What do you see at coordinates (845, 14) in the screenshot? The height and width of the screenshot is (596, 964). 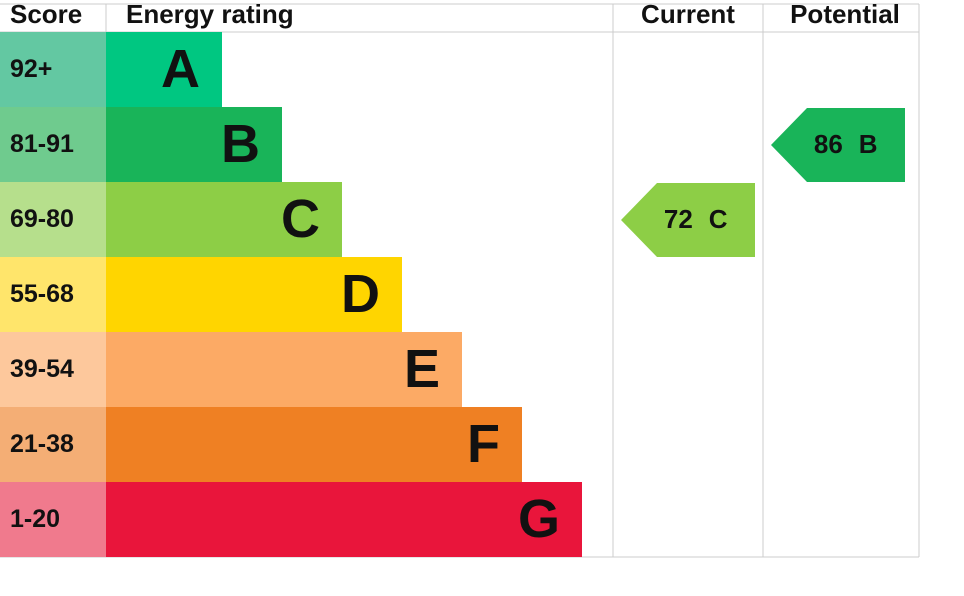 I see `header-potential: Potential` at bounding box center [845, 14].